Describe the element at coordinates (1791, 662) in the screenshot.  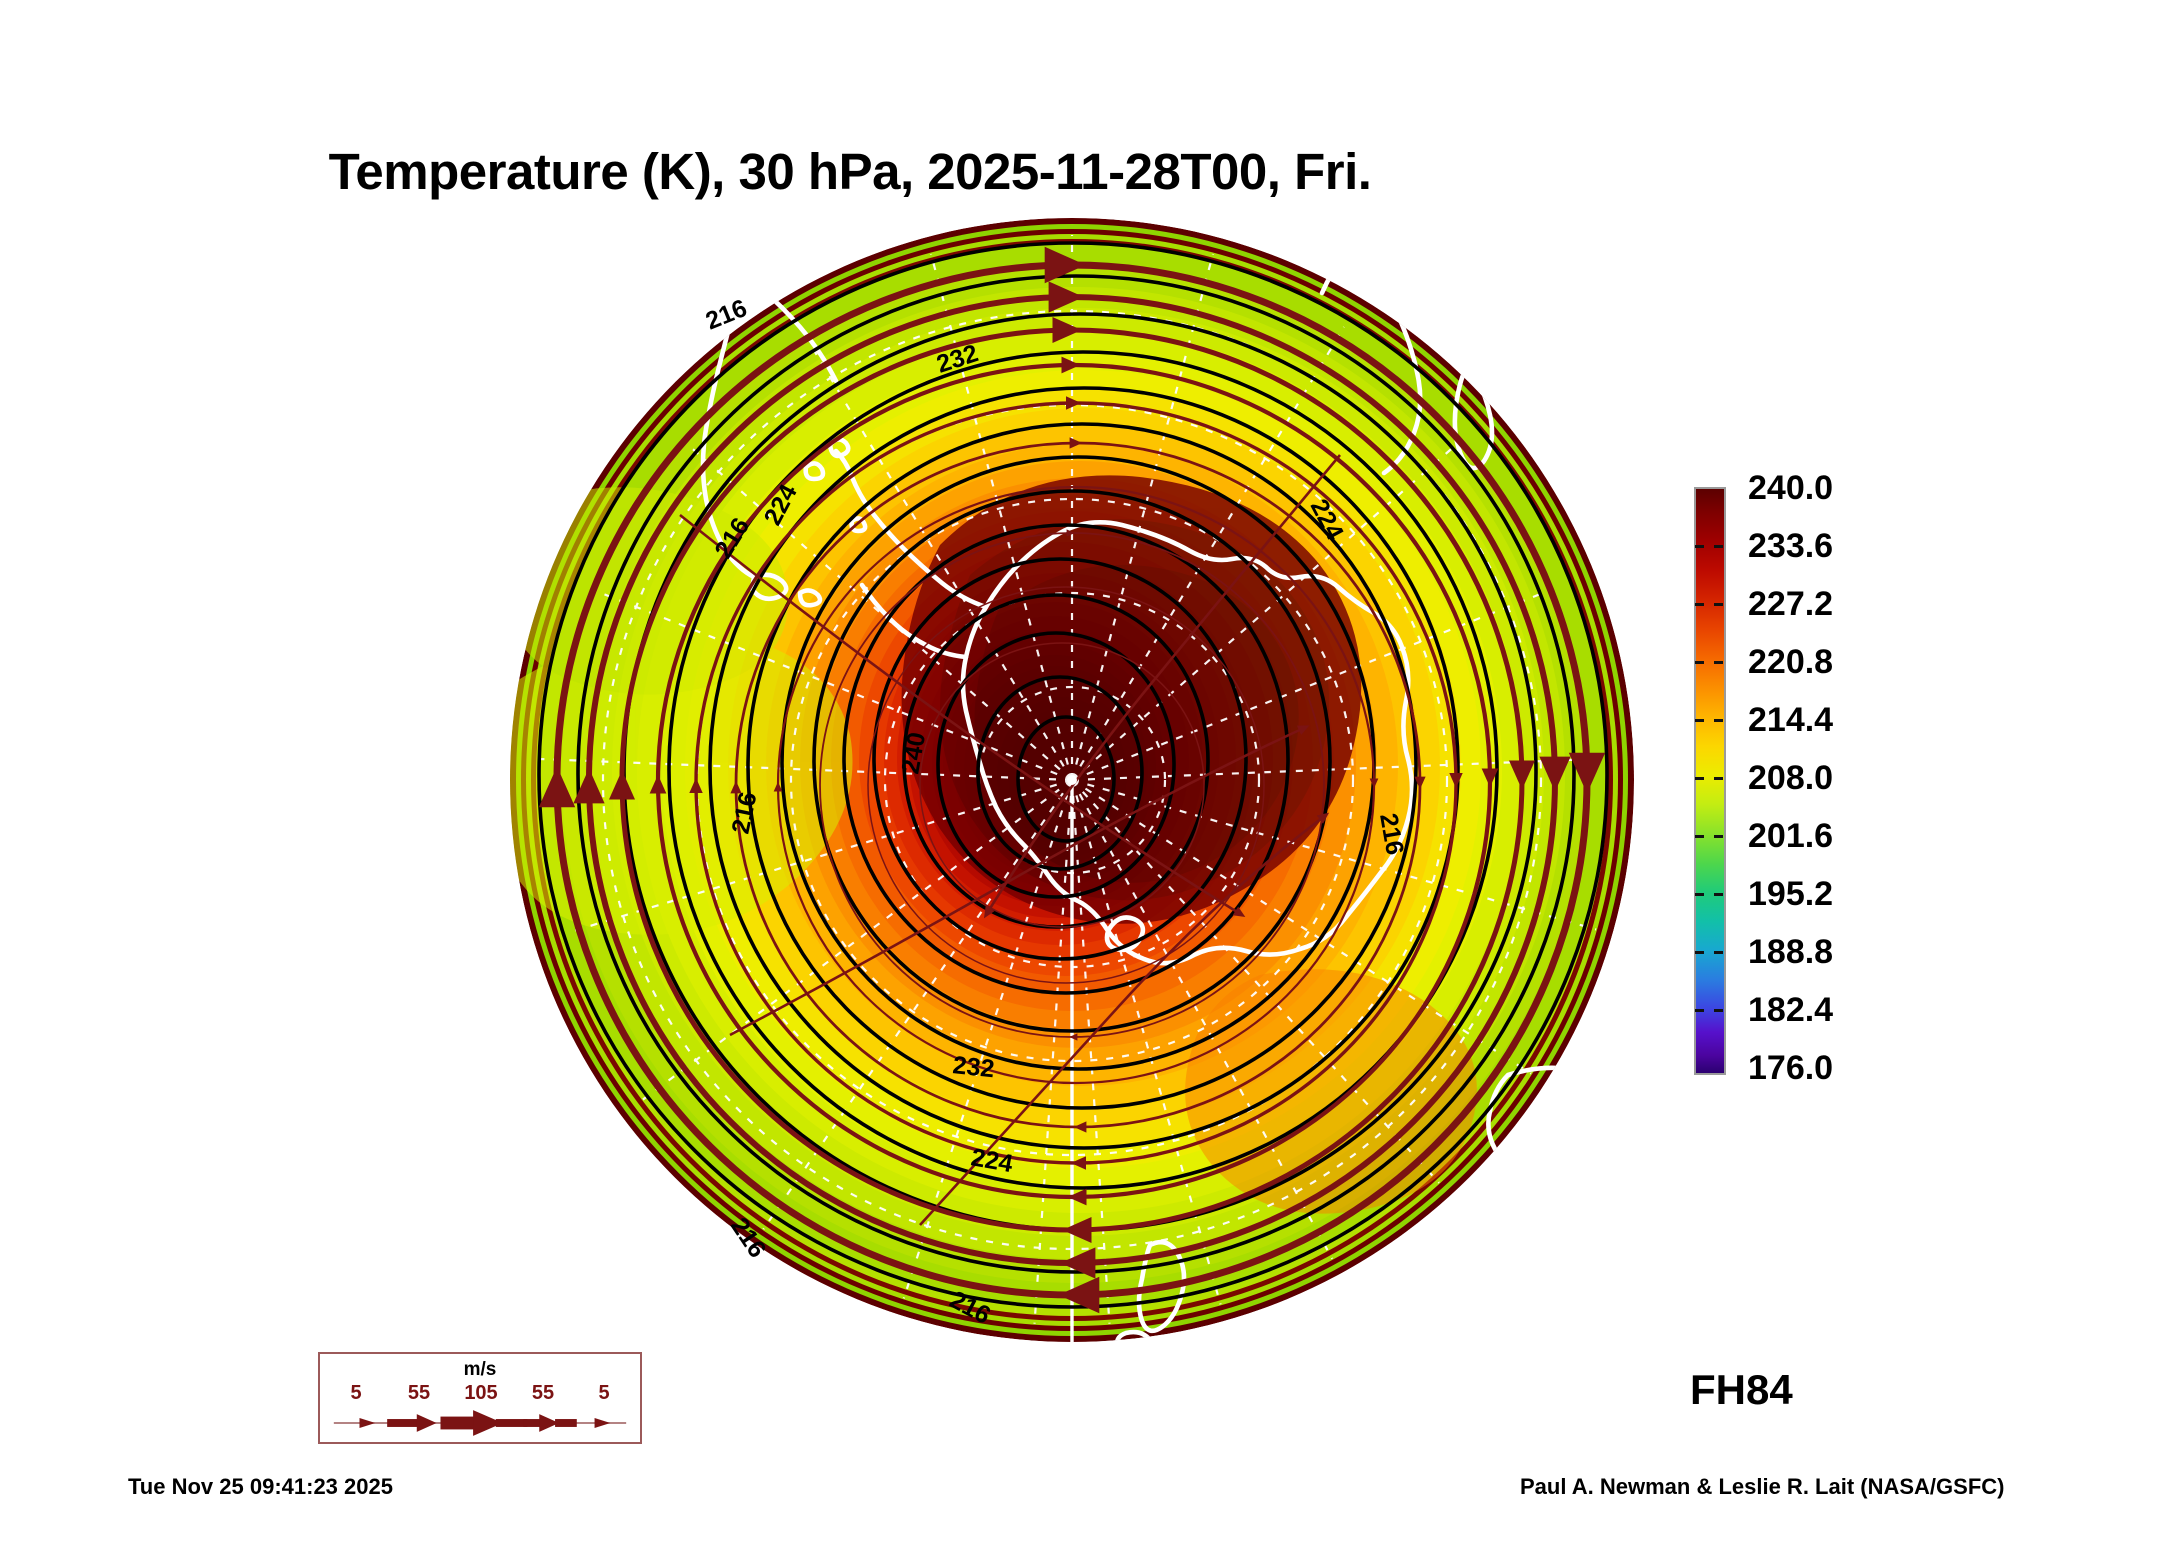
I see `colorbar-label: 220.8` at that location.